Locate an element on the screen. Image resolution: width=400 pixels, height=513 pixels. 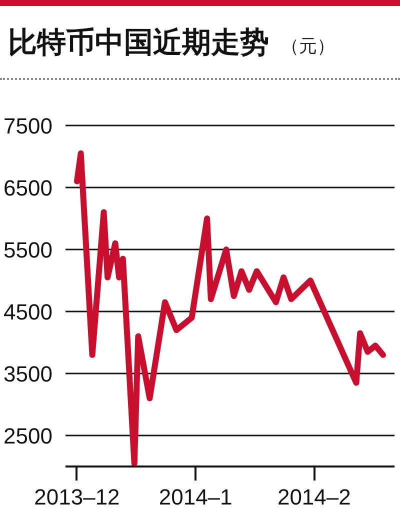
y-tick-label: 2500 is located at coordinates (28, 436).